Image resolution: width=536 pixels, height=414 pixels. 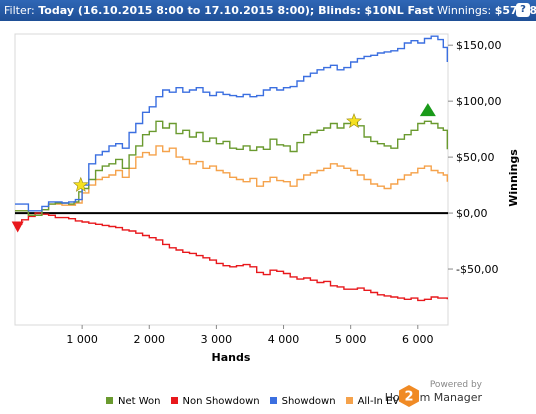 What do you see at coordinates (82, 339) in the screenshot?
I see `x-tick-label: 1 000` at bounding box center [82, 339].